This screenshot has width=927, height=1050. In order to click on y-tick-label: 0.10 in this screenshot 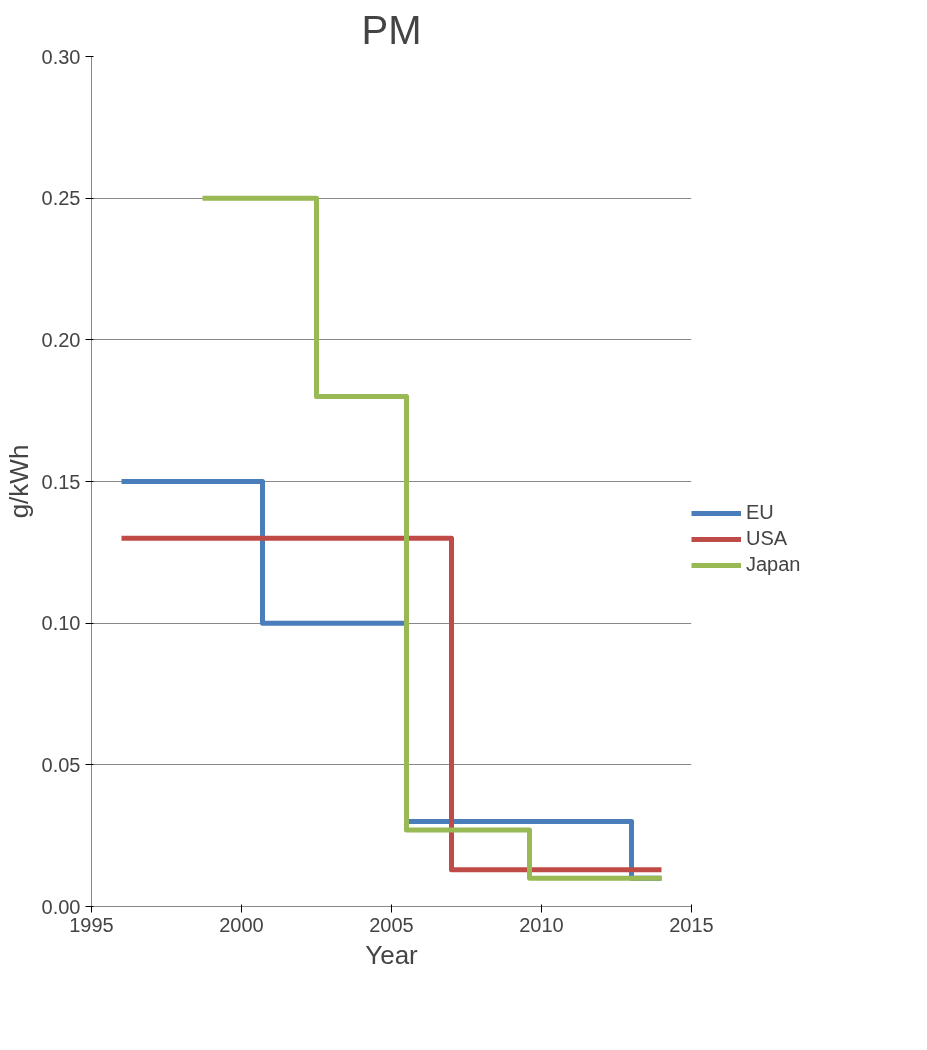, I will do `click(61, 623)`.